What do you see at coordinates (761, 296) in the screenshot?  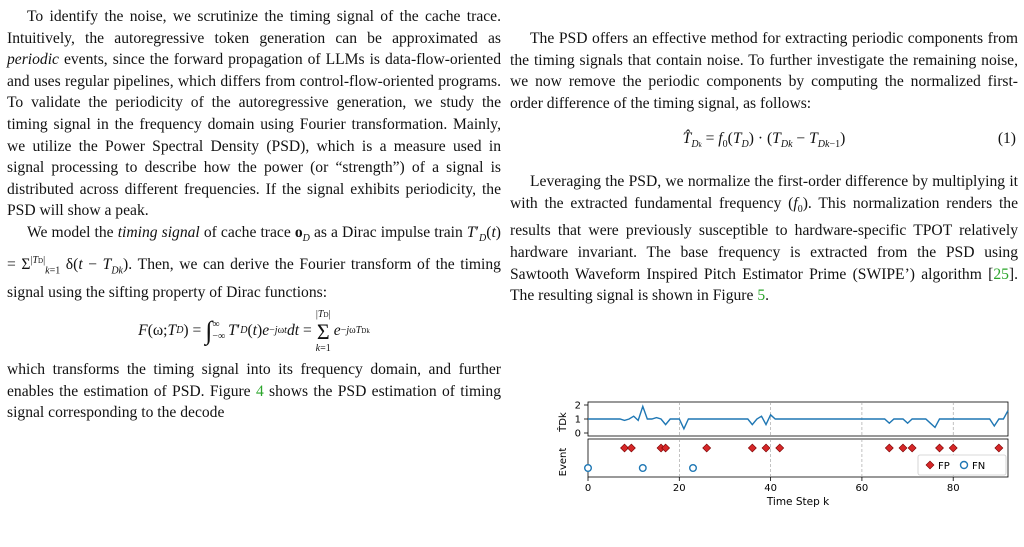 I see `figure-5-link: 5` at bounding box center [761, 296].